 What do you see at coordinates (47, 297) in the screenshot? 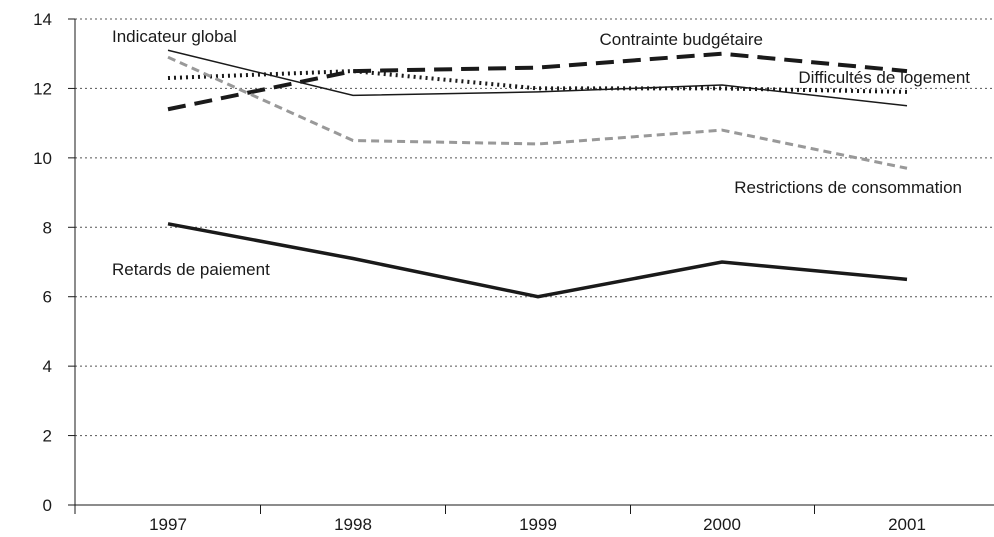
I see `y-tick-label: 6` at bounding box center [47, 297].